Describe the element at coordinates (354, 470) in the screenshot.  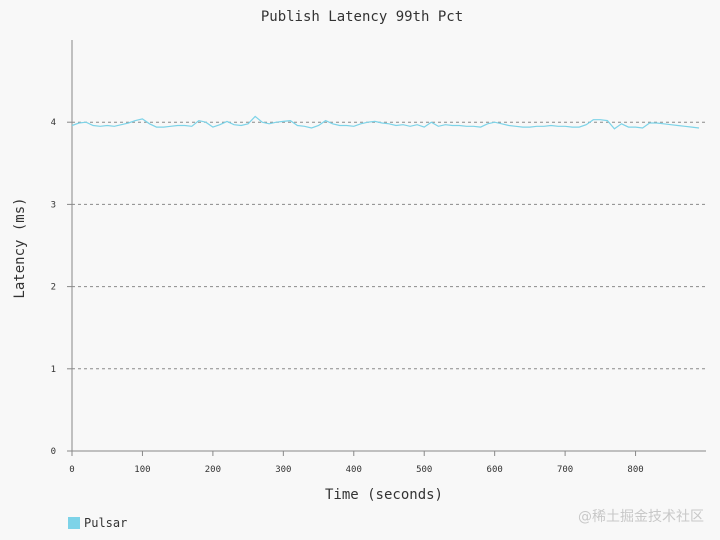
I see `x-tick-label-400: 400` at that location.